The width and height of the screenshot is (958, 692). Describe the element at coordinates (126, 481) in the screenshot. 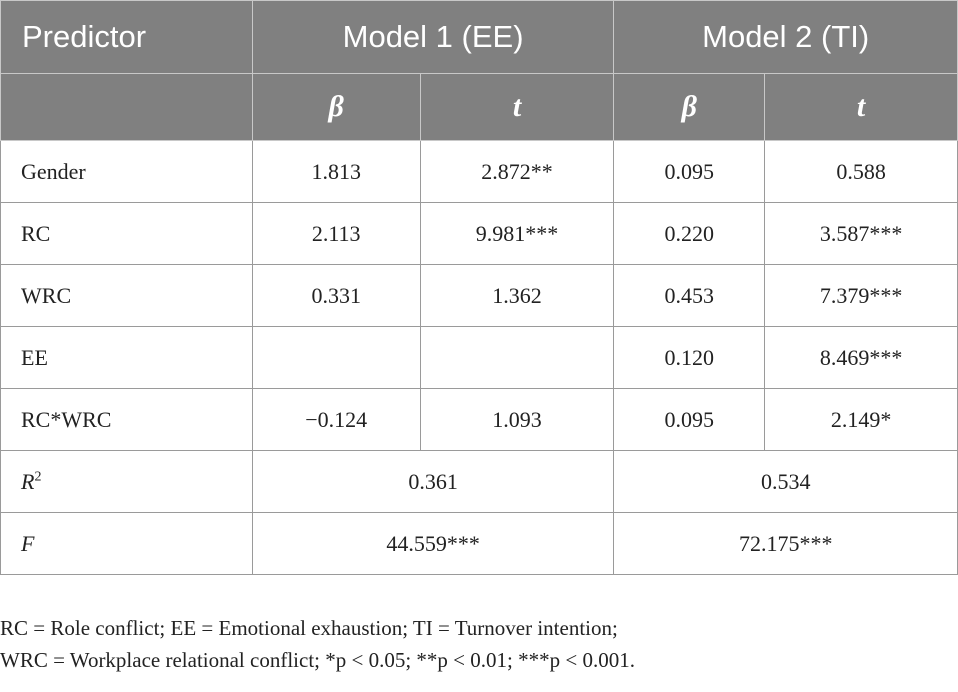

I see `r-squared-label: R2` at that location.